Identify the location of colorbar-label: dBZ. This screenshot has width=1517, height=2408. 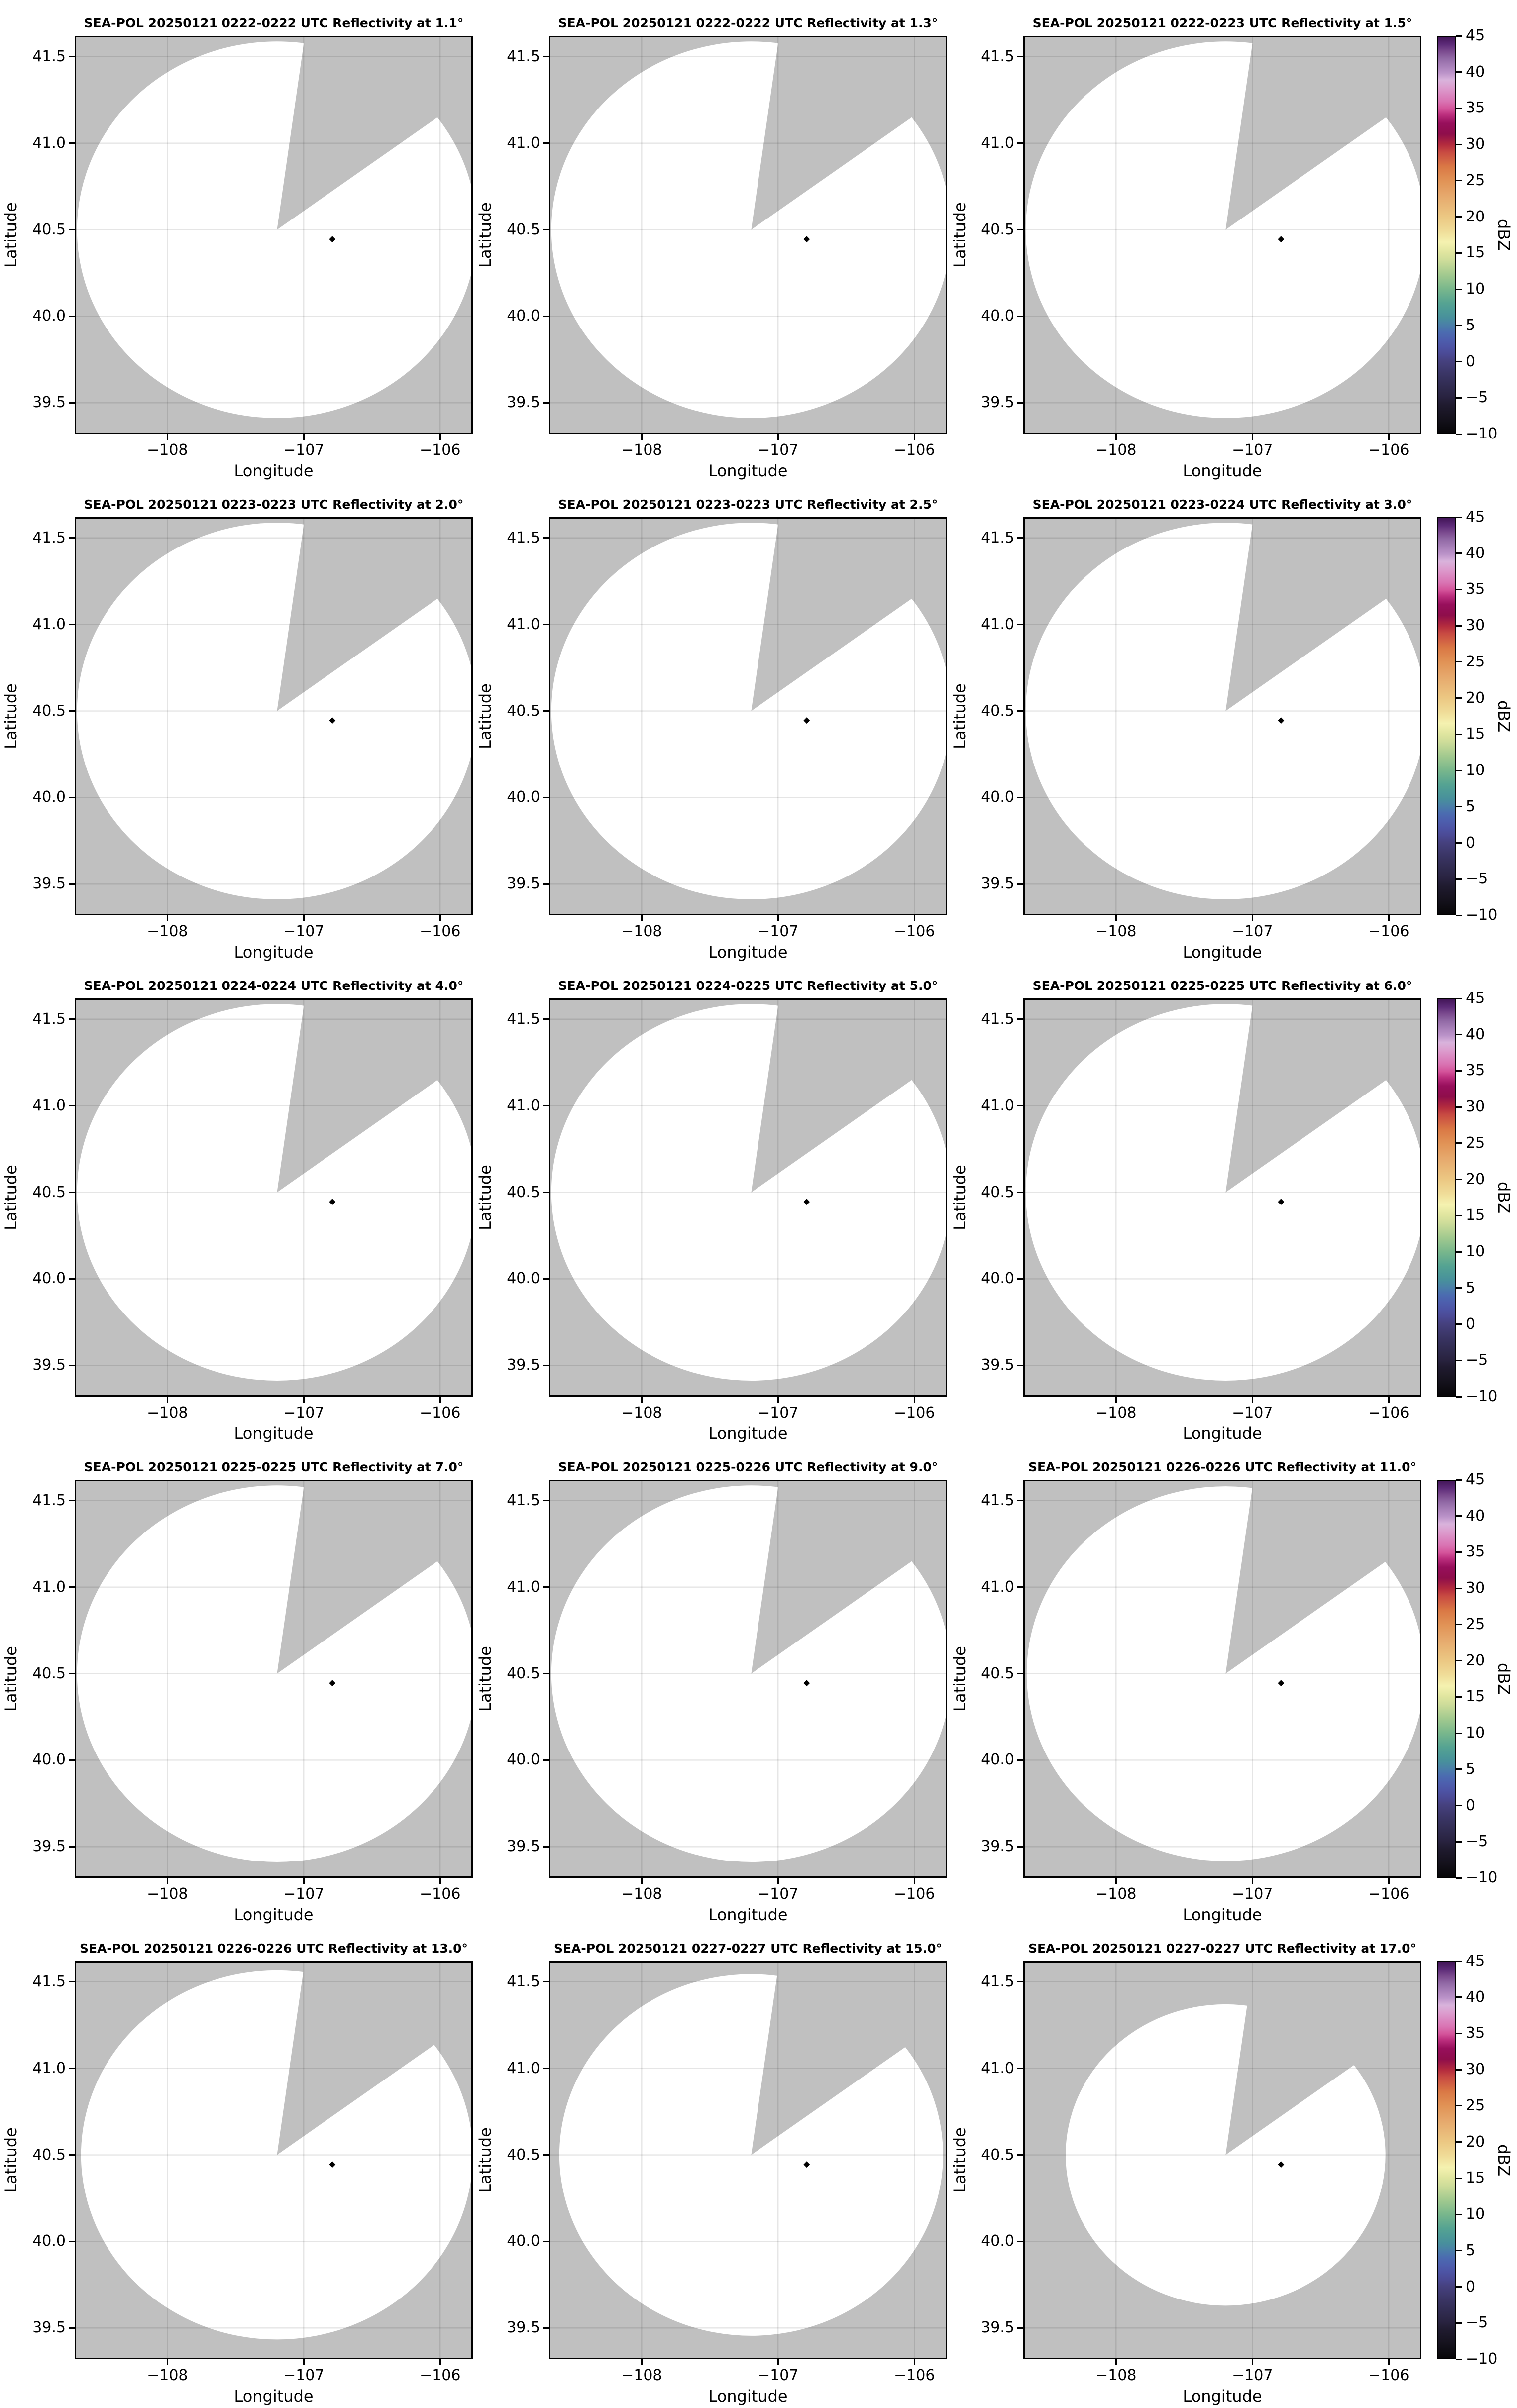
(1504, 2160).